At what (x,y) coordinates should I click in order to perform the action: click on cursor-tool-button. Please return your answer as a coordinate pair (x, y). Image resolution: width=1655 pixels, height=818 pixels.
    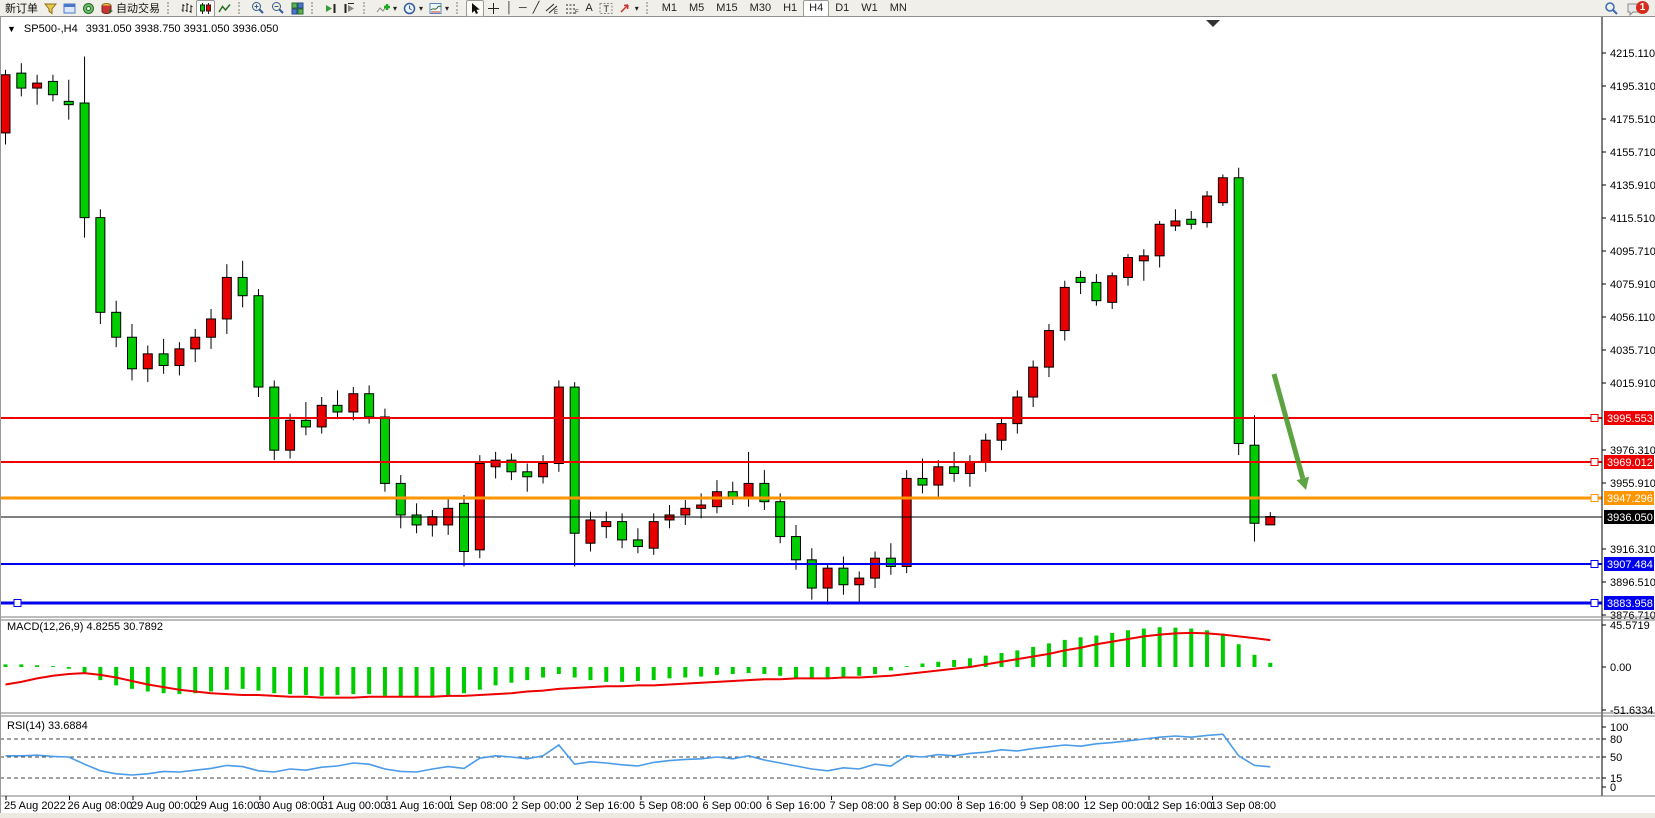
    Looking at the image, I should click on (475, 8).